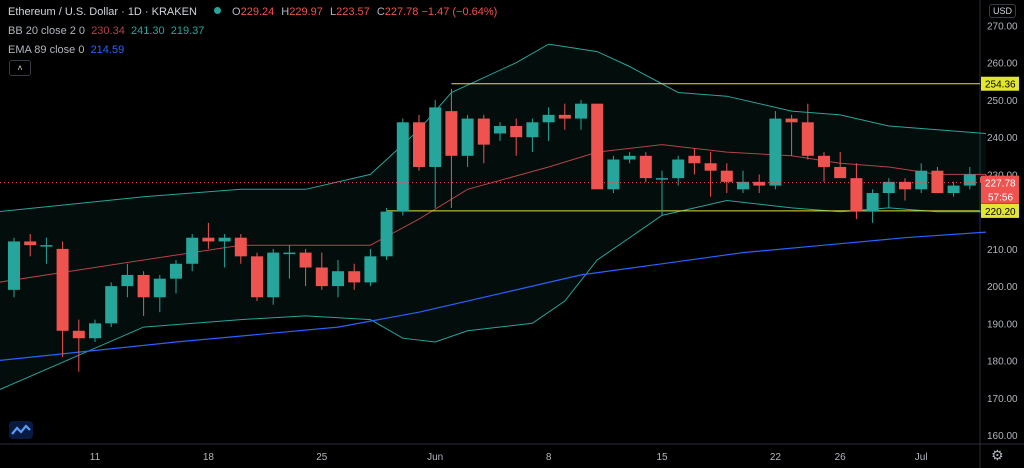 This screenshot has height=468, width=1024. Describe the element at coordinates (1002, 64) in the screenshot. I see `price-tick-label: 260.00` at that location.